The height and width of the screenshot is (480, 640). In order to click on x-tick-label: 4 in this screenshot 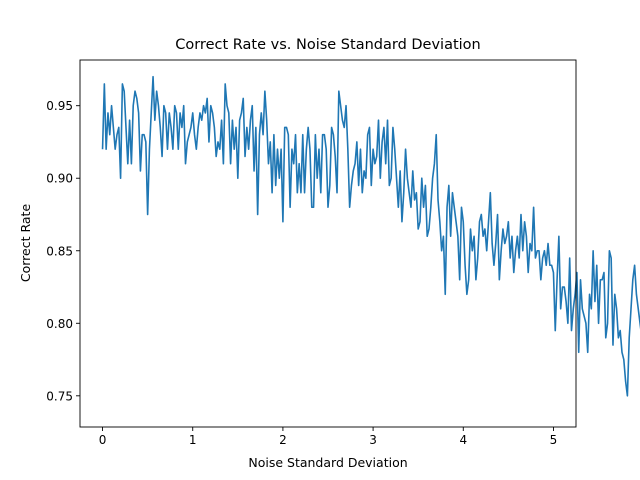, I will do `click(463, 440)`.